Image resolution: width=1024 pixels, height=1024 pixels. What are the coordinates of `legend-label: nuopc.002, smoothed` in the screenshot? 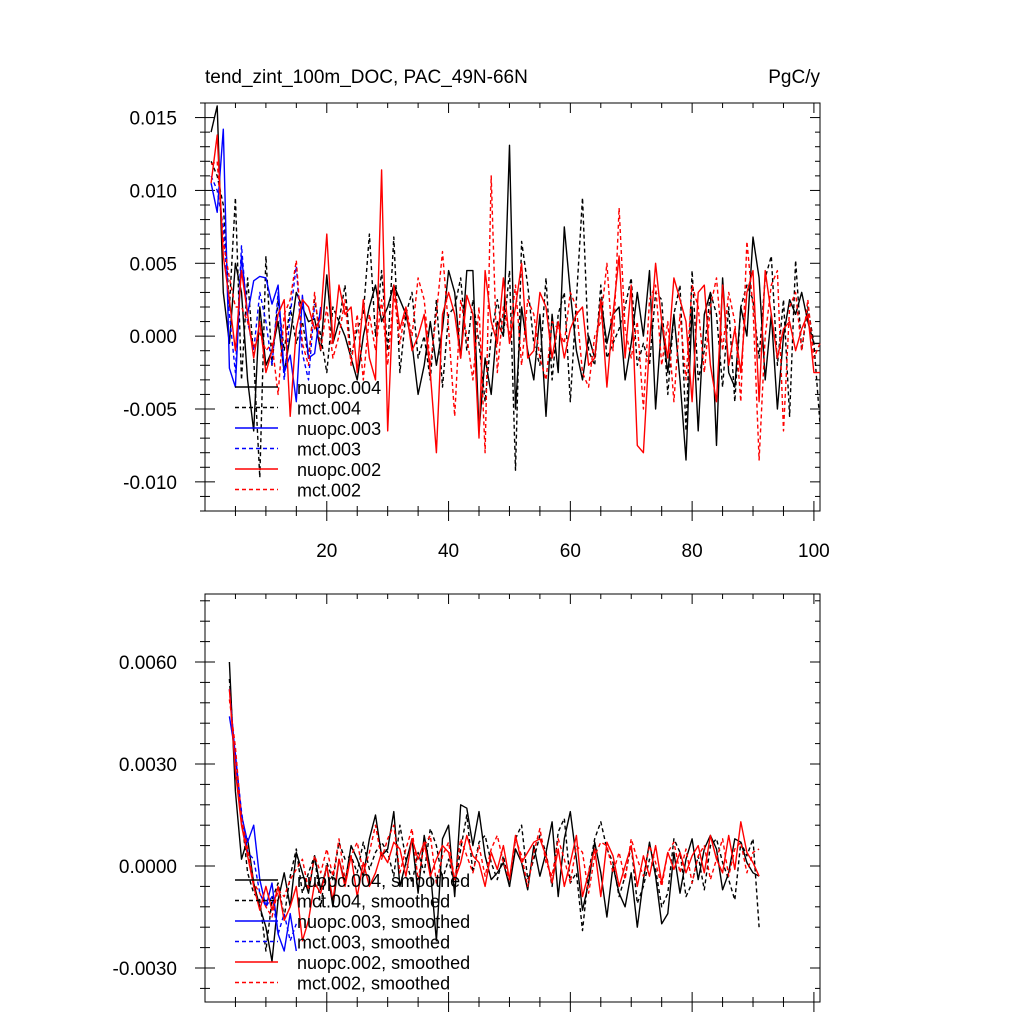 It's located at (383, 963).